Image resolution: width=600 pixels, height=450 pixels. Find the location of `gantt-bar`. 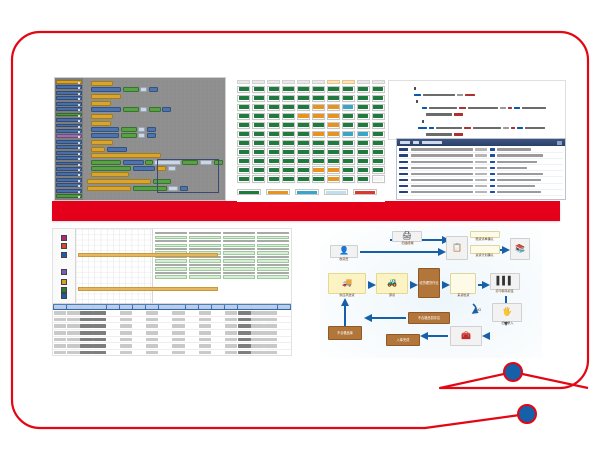

gantt-bar is located at coordinates (148, 289).